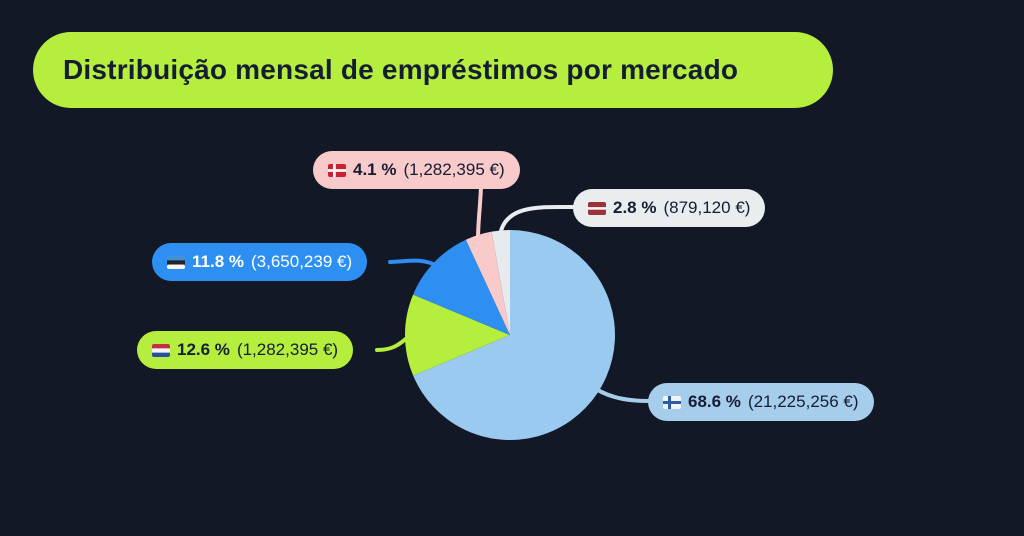 This screenshot has width=1024, height=536. What do you see at coordinates (707, 207) in the screenshot?
I see `callout-latvia-amount: (879,120 €)` at bounding box center [707, 207].